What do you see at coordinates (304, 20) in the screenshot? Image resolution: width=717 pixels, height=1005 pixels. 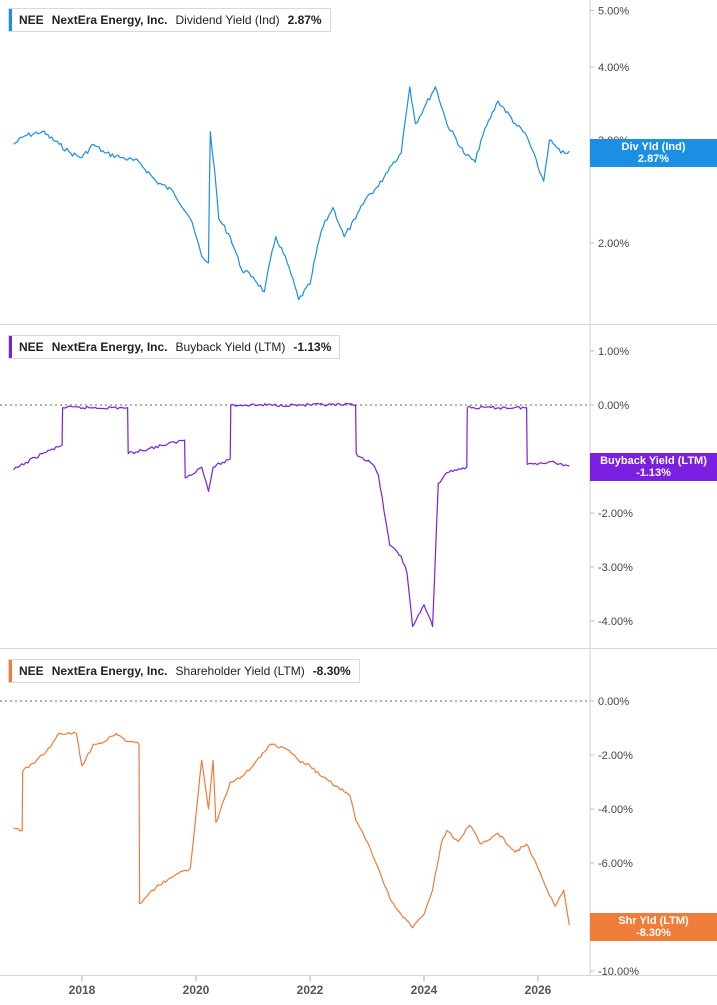 I see `legend-value: 2.87%` at bounding box center [304, 20].